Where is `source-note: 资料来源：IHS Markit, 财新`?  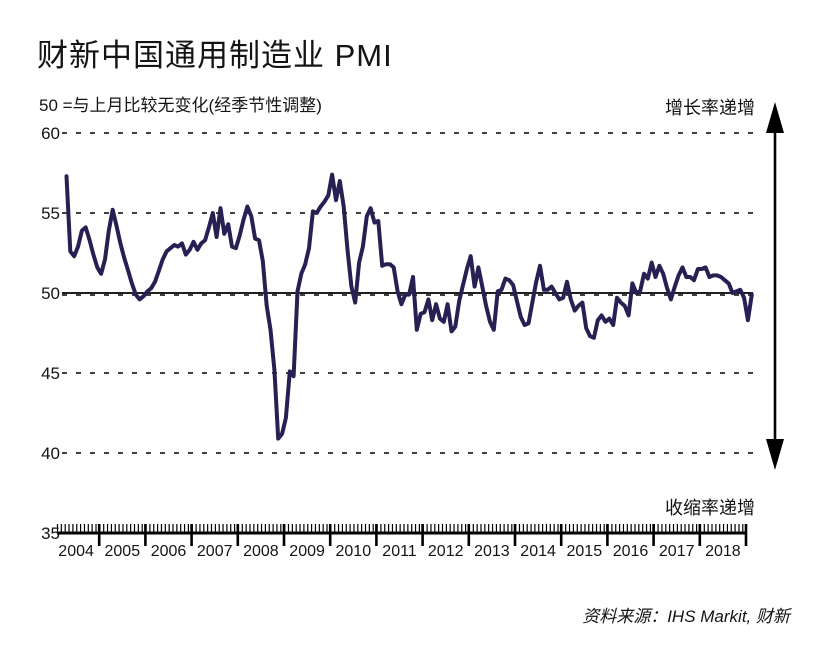 source-note: 资料来源：IHS Markit, 财新 is located at coordinates (686, 616).